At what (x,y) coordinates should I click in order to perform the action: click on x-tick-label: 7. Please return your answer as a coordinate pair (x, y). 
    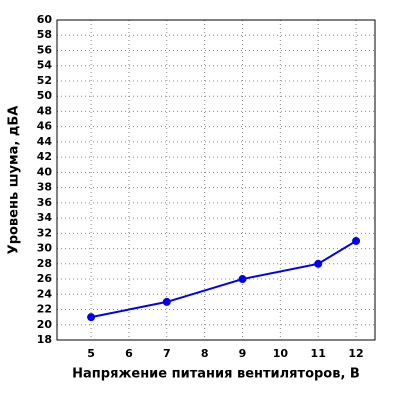
    Looking at the image, I should click on (167, 353).